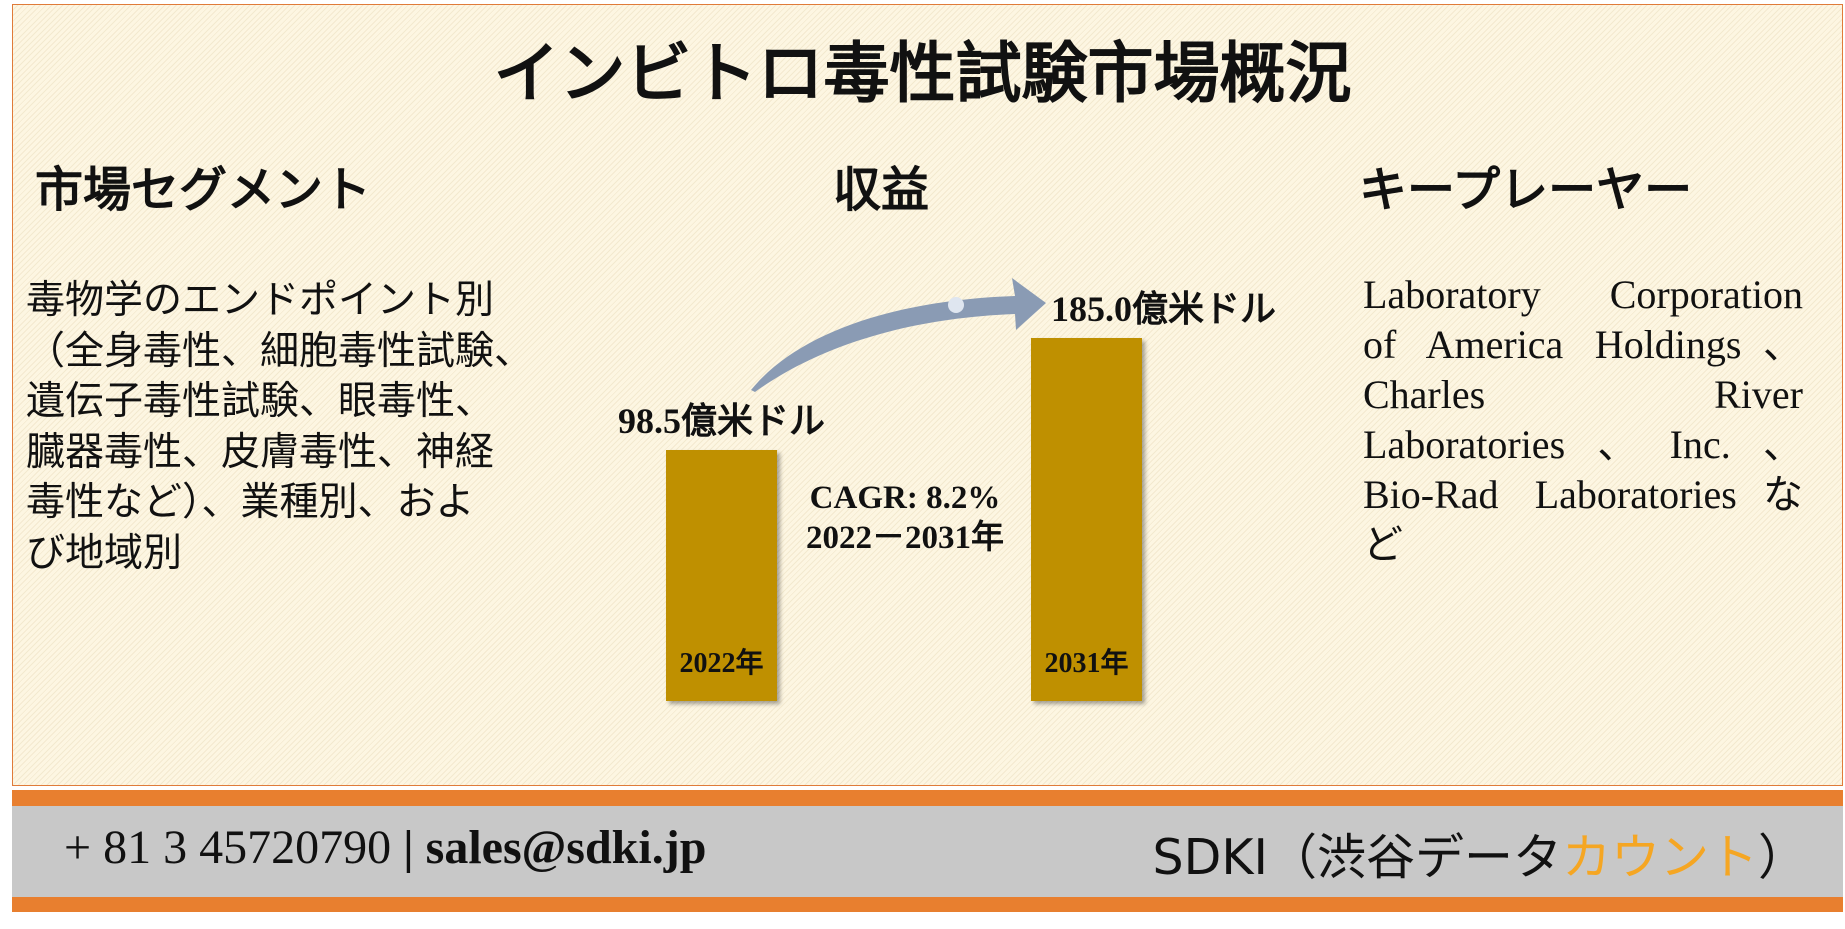 The width and height of the screenshot is (1845, 929). Describe the element at coordinates (721, 663) in the screenshot. I see `bar-year: 2022年` at that location.